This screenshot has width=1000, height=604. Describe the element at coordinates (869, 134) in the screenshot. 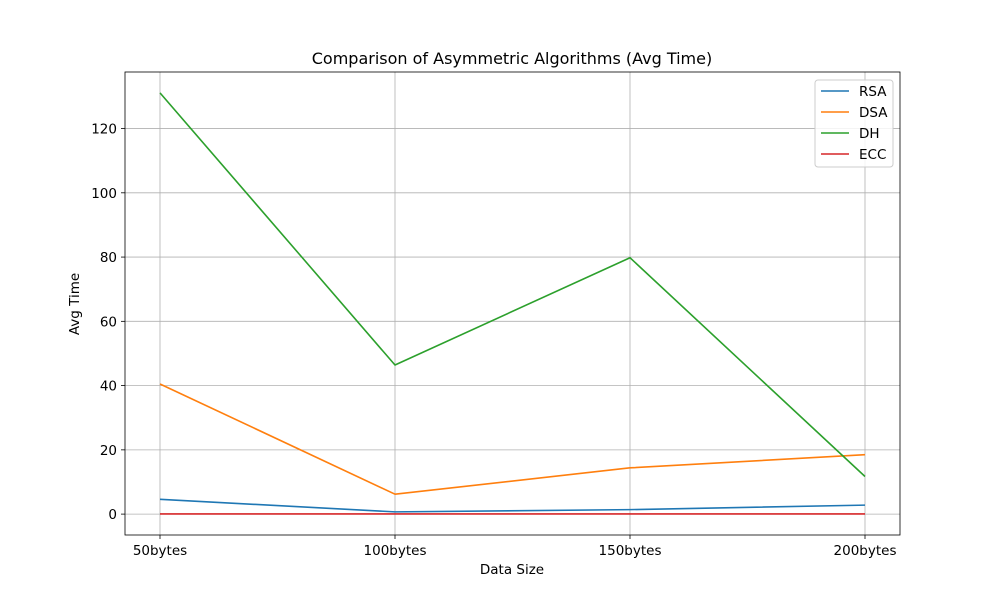

I see `legend-label-dh: DH` at that location.